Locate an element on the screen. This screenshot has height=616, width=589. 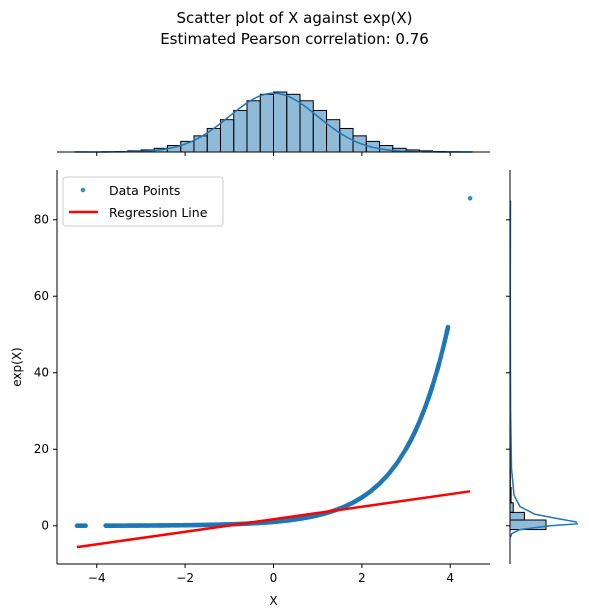
y-tick-label: 40 is located at coordinates (41, 373).